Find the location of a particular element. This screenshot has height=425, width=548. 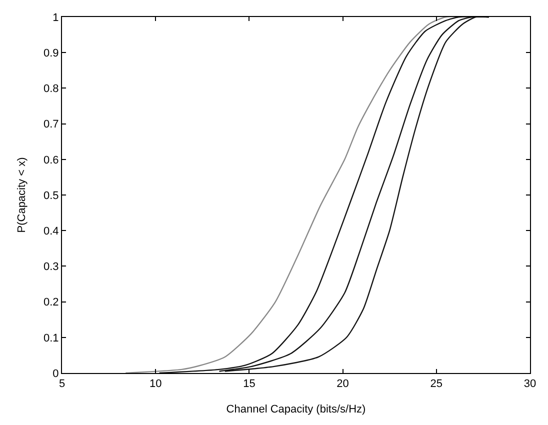

y-tick-label: 0.1 is located at coordinates (51, 338).